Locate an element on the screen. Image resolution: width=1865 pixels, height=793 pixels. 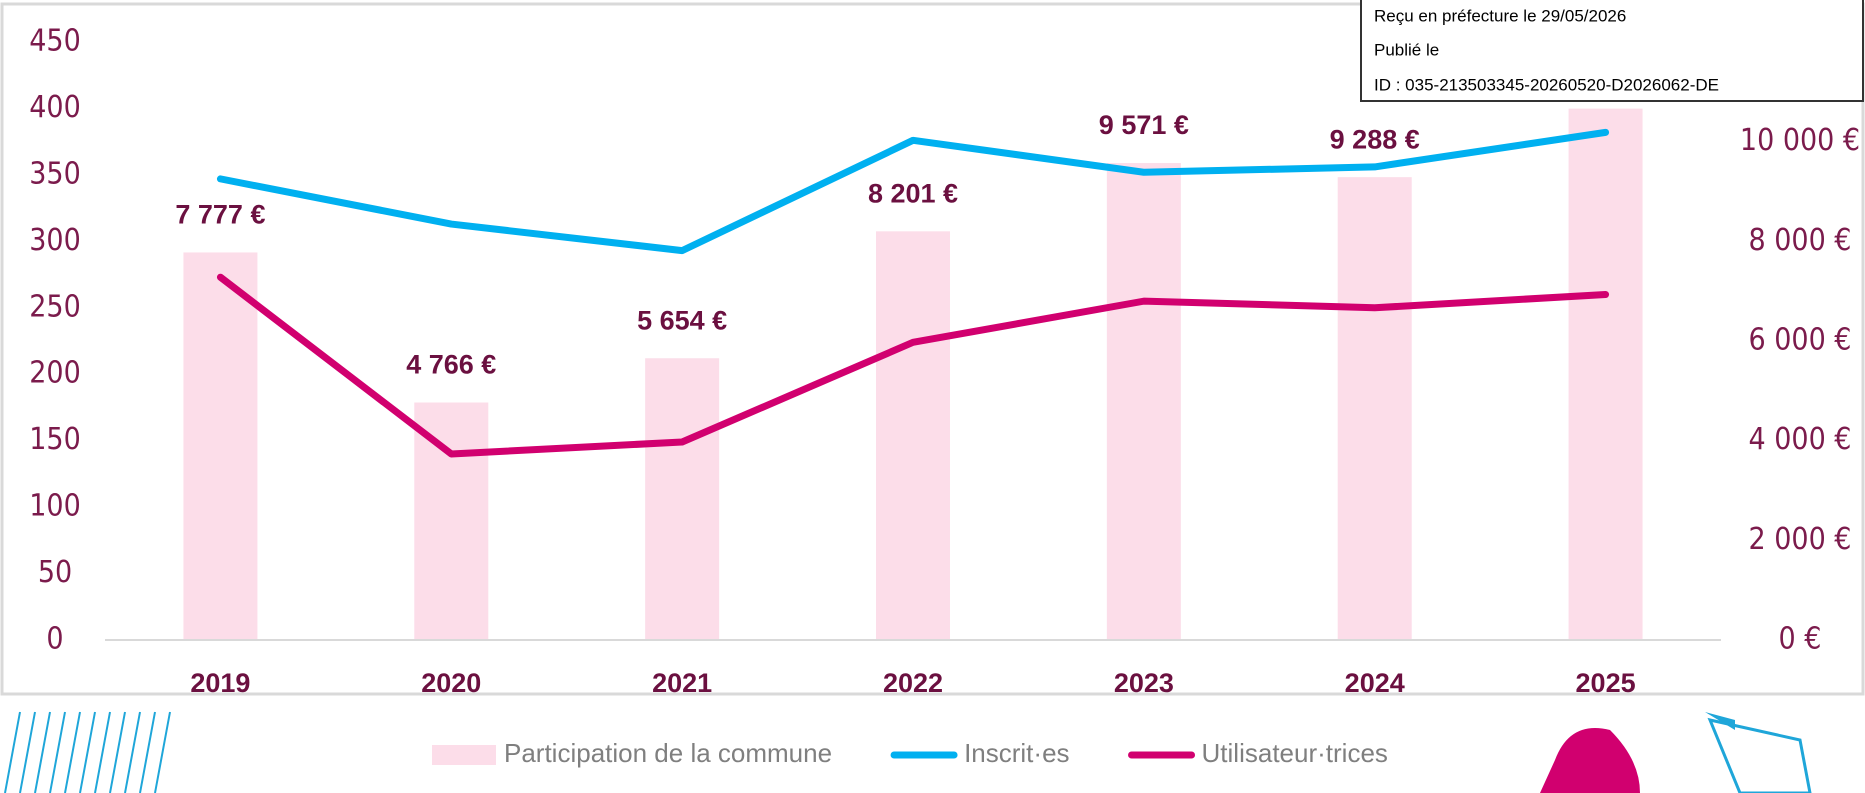
y-tick-label: 450 is located at coordinates (55, 41).